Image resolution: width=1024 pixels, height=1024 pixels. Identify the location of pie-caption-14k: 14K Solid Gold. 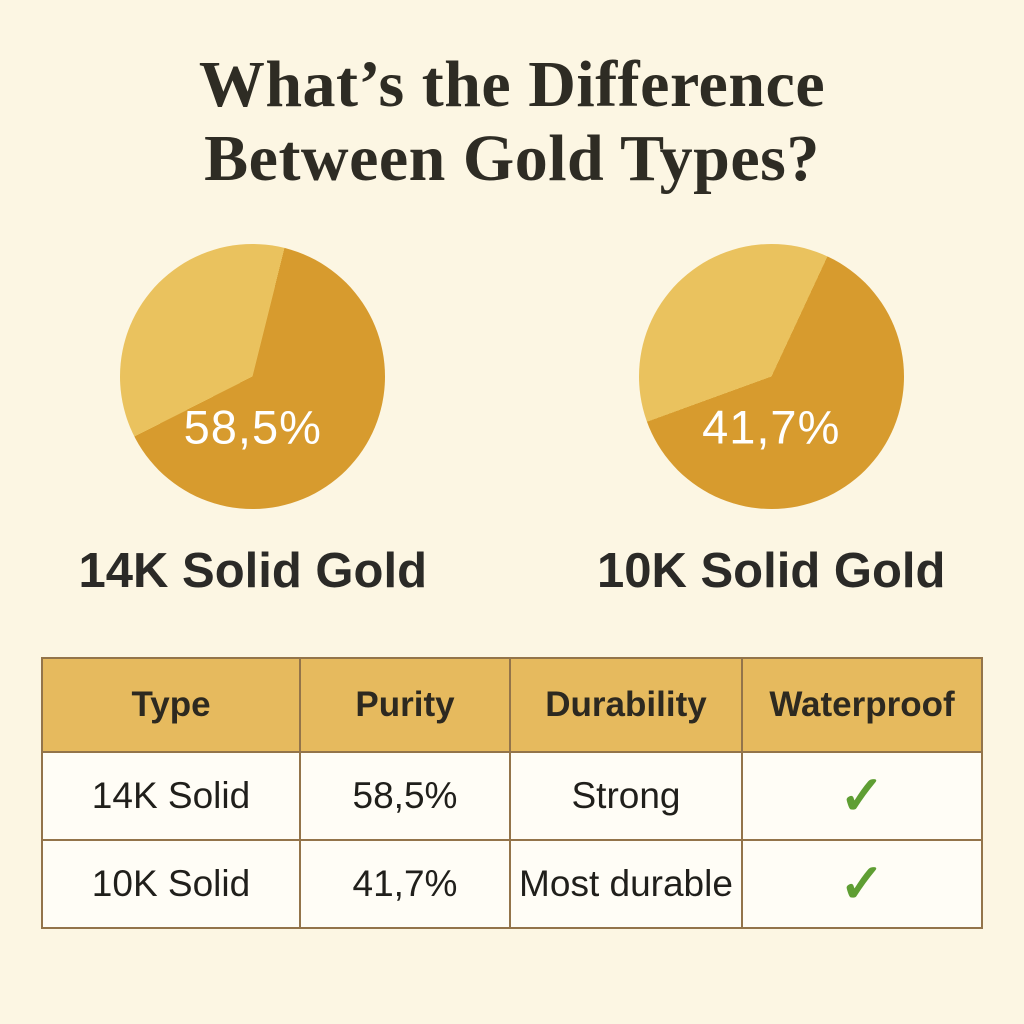
(252, 570).